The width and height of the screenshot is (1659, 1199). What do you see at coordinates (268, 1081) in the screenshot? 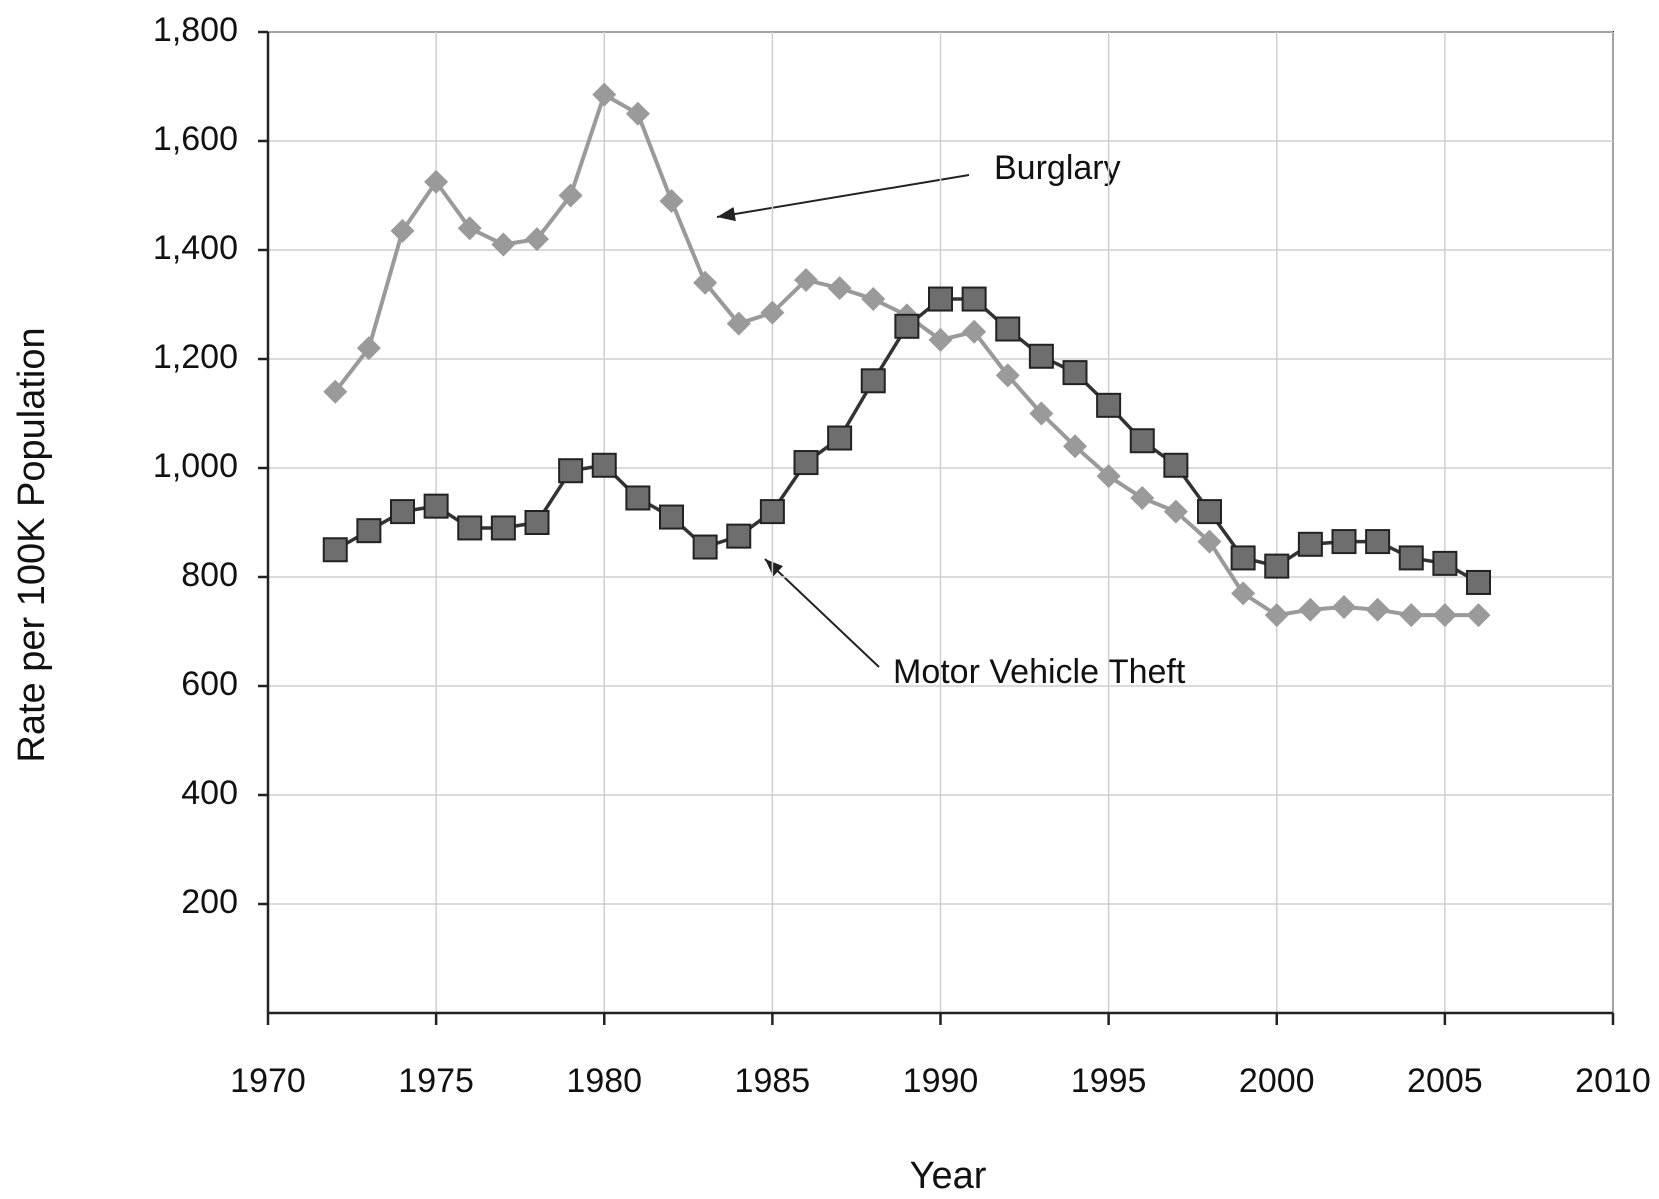
I see `x-tick-label: 1970` at bounding box center [268, 1081].